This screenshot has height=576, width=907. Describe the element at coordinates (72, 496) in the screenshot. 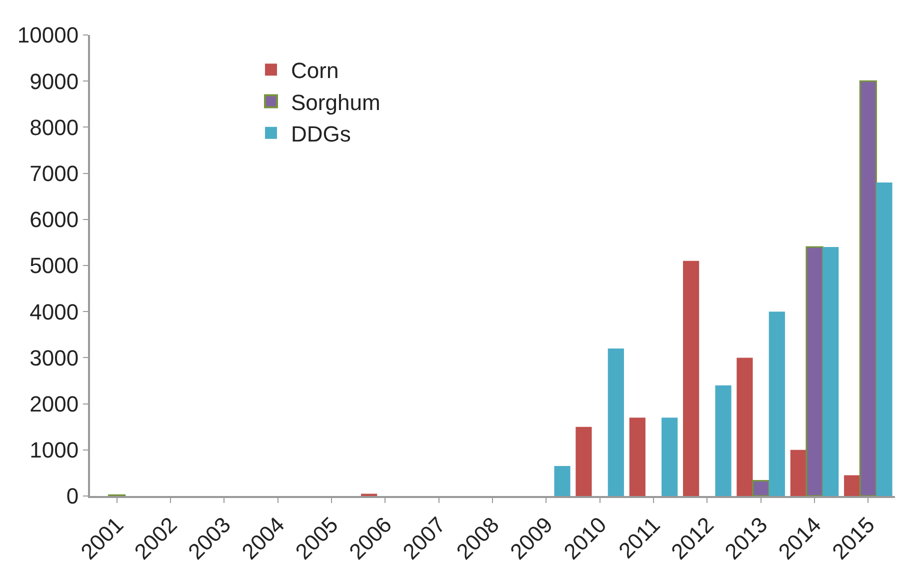

I see `y-tick-label: 0` at that location.